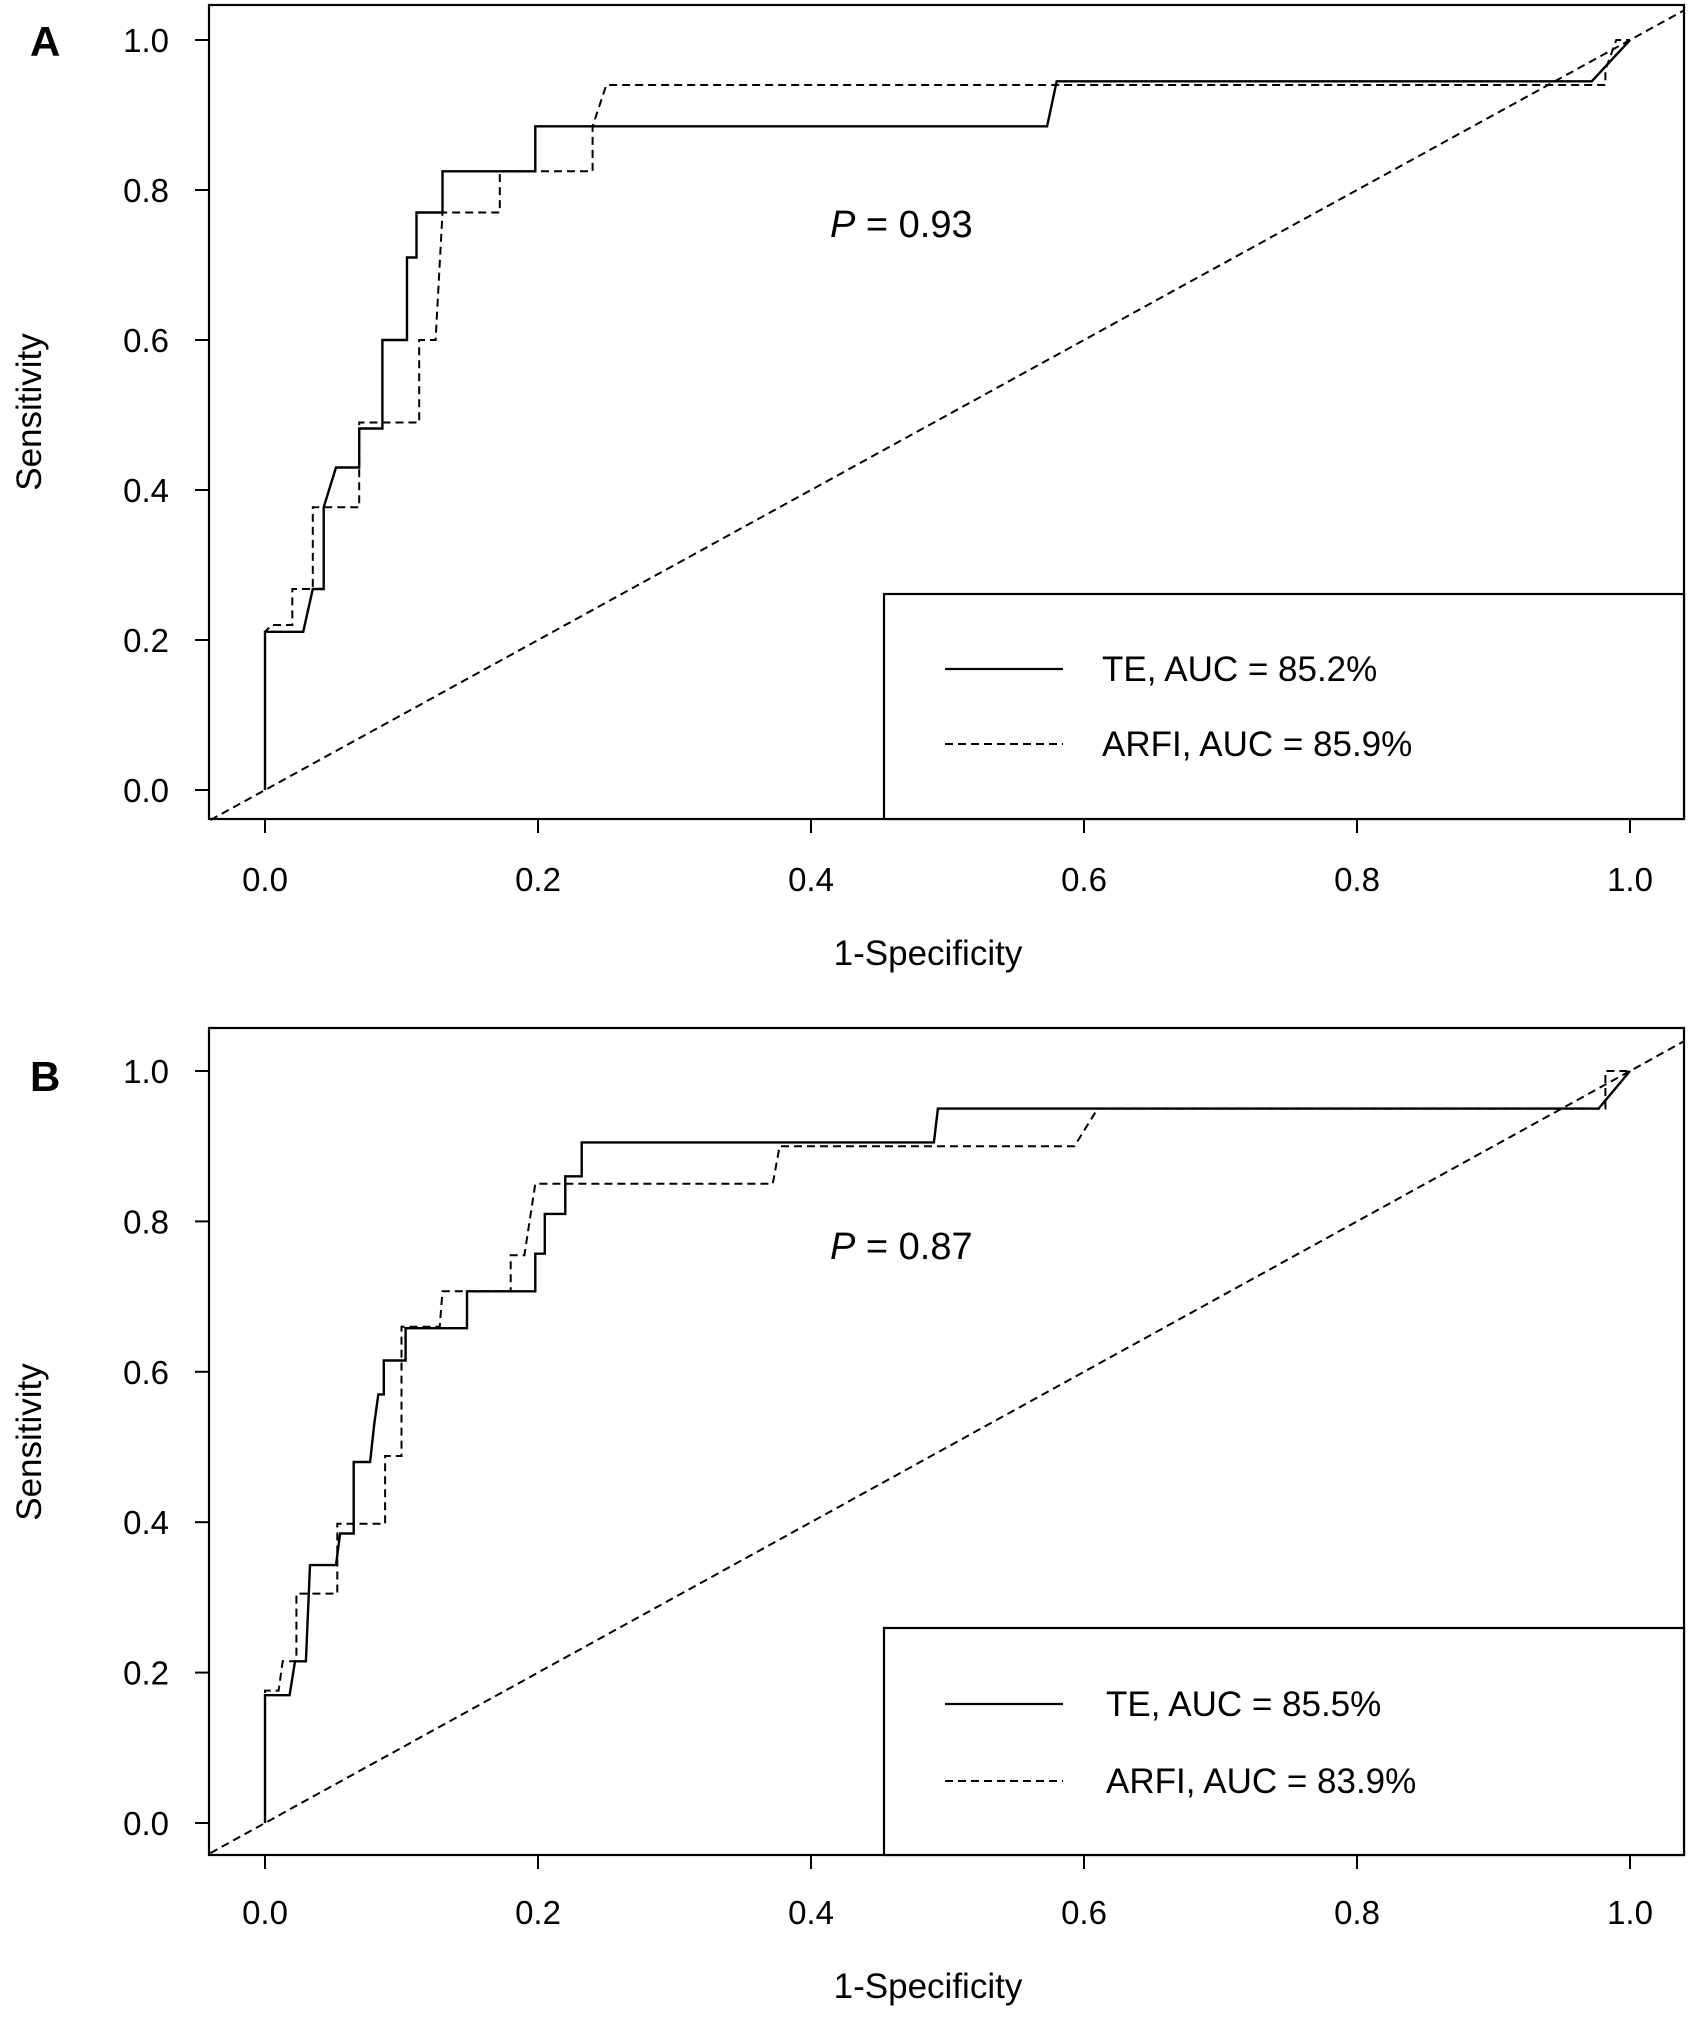  What do you see at coordinates (45, 41) in the screenshot?
I see `panel-a-label: A` at bounding box center [45, 41].